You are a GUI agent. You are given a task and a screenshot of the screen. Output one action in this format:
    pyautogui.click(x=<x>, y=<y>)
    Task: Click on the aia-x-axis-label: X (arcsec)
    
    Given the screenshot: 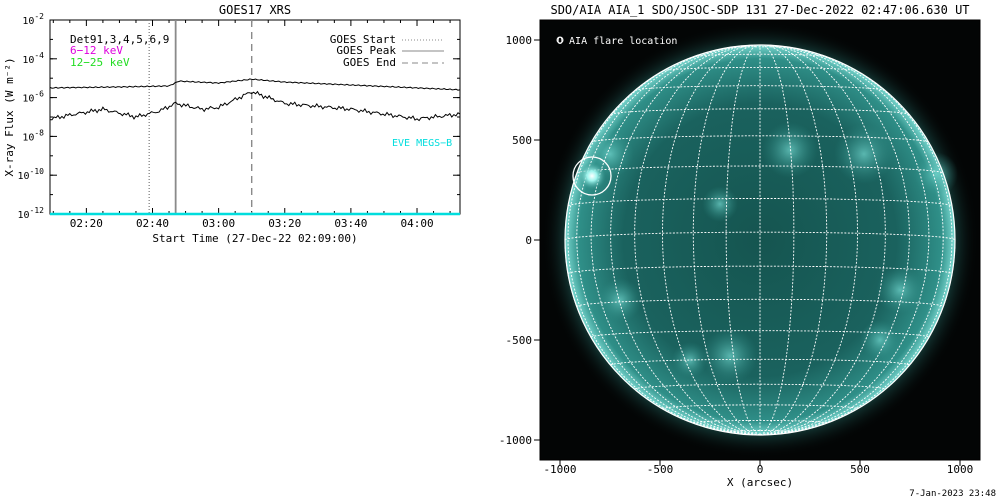 What is the action you would take?
    pyautogui.click(x=760, y=482)
    